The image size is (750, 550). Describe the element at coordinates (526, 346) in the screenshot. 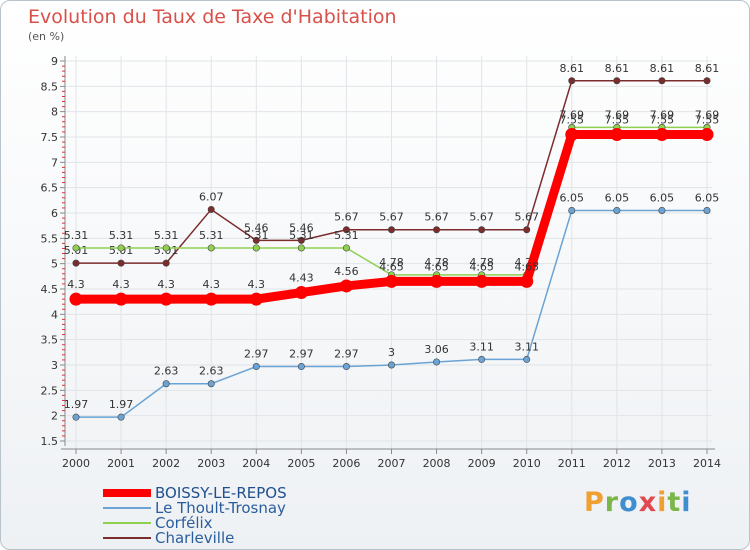

I see `data-label-le-thoult-trosnay: 3.11` at that location.